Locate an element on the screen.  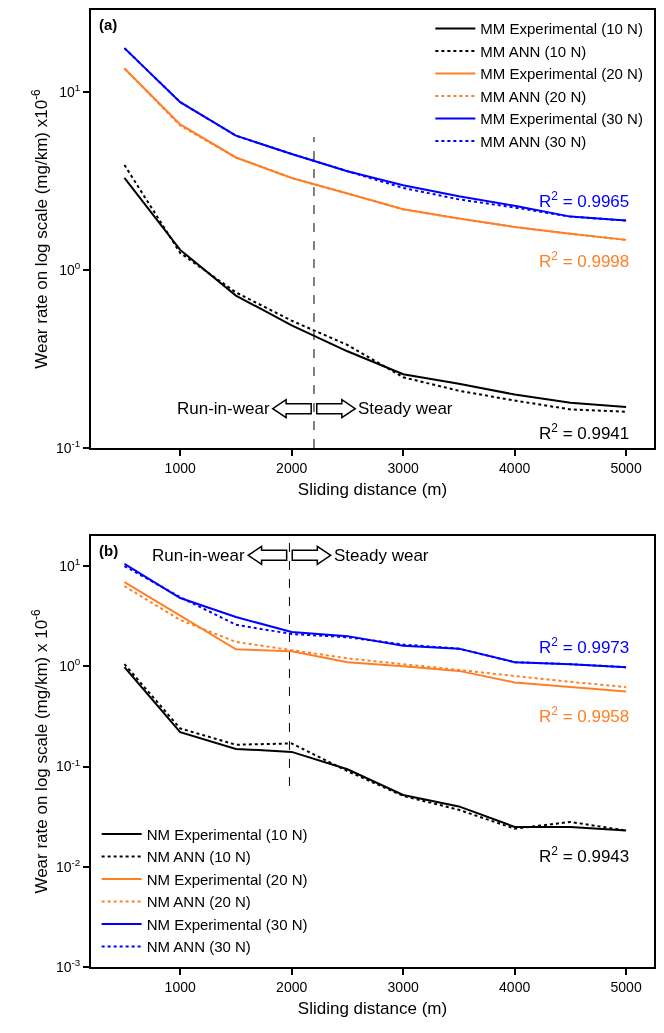
annotation: R$^{2}$ = 0.9941 is located at coordinates (584, 432).